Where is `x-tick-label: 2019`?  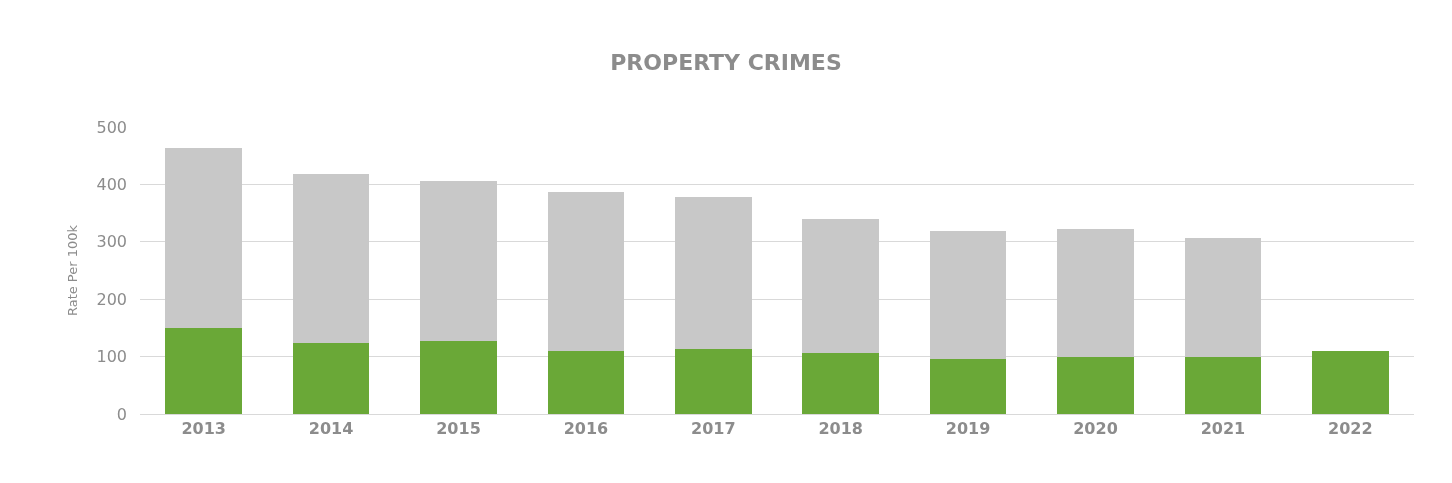
x-tick-label: 2019 is located at coordinates (968, 429).